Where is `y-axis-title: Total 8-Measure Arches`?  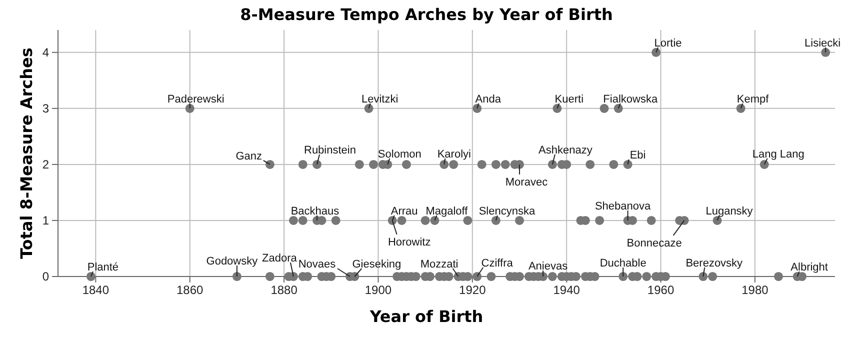 y-axis-title: Total 8-Measure Arches is located at coordinates (26, 153).